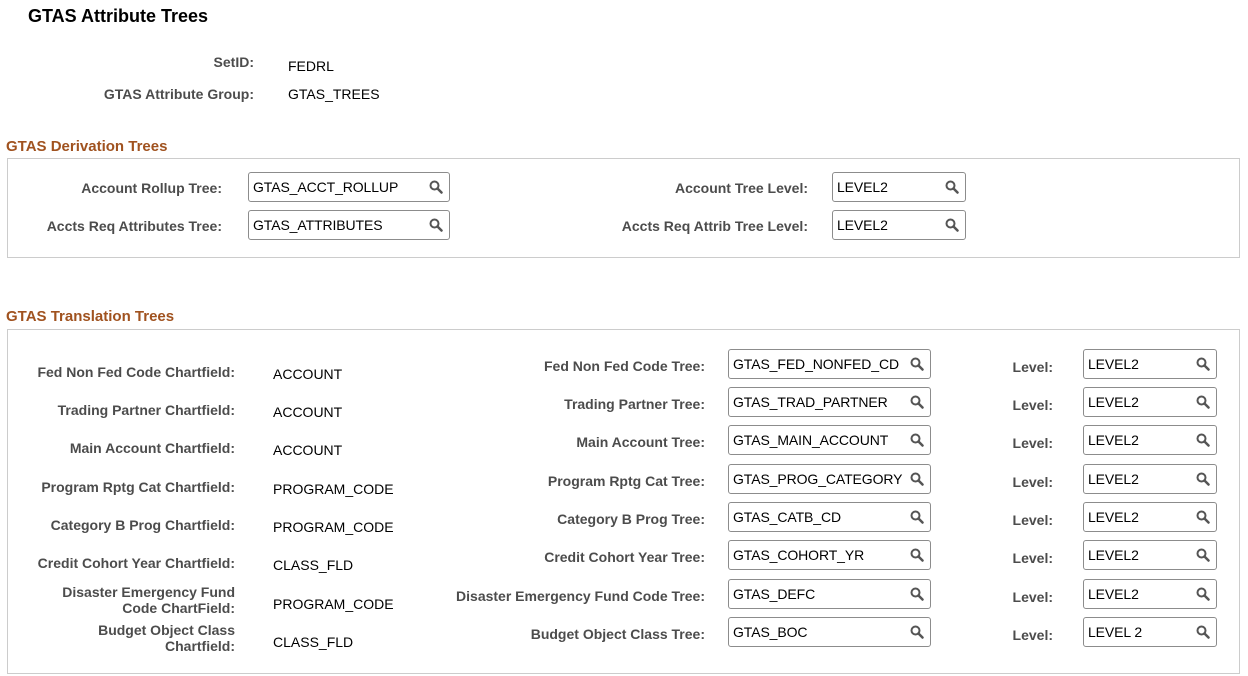  Describe the element at coordinates (774, 594) in the screenshot. I see `tree-lookup-input-value: GTAS_DEFC` at that location.